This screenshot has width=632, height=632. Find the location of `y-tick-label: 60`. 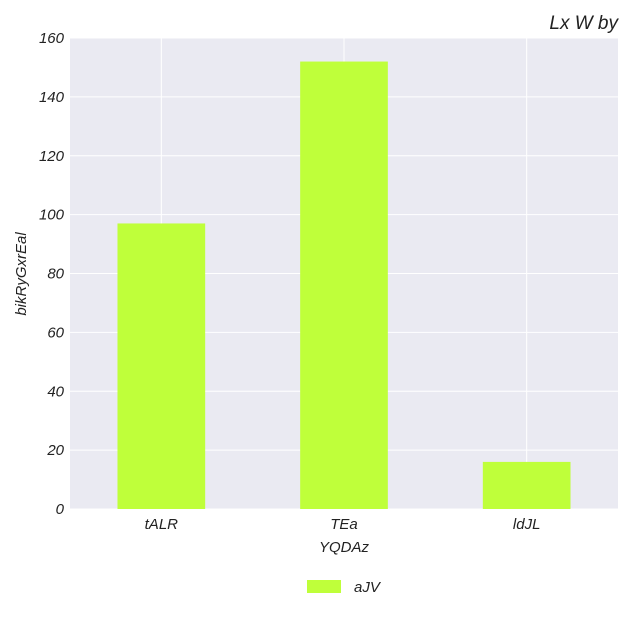

y-tick-label: 60 is located at coordinates (55, 332).